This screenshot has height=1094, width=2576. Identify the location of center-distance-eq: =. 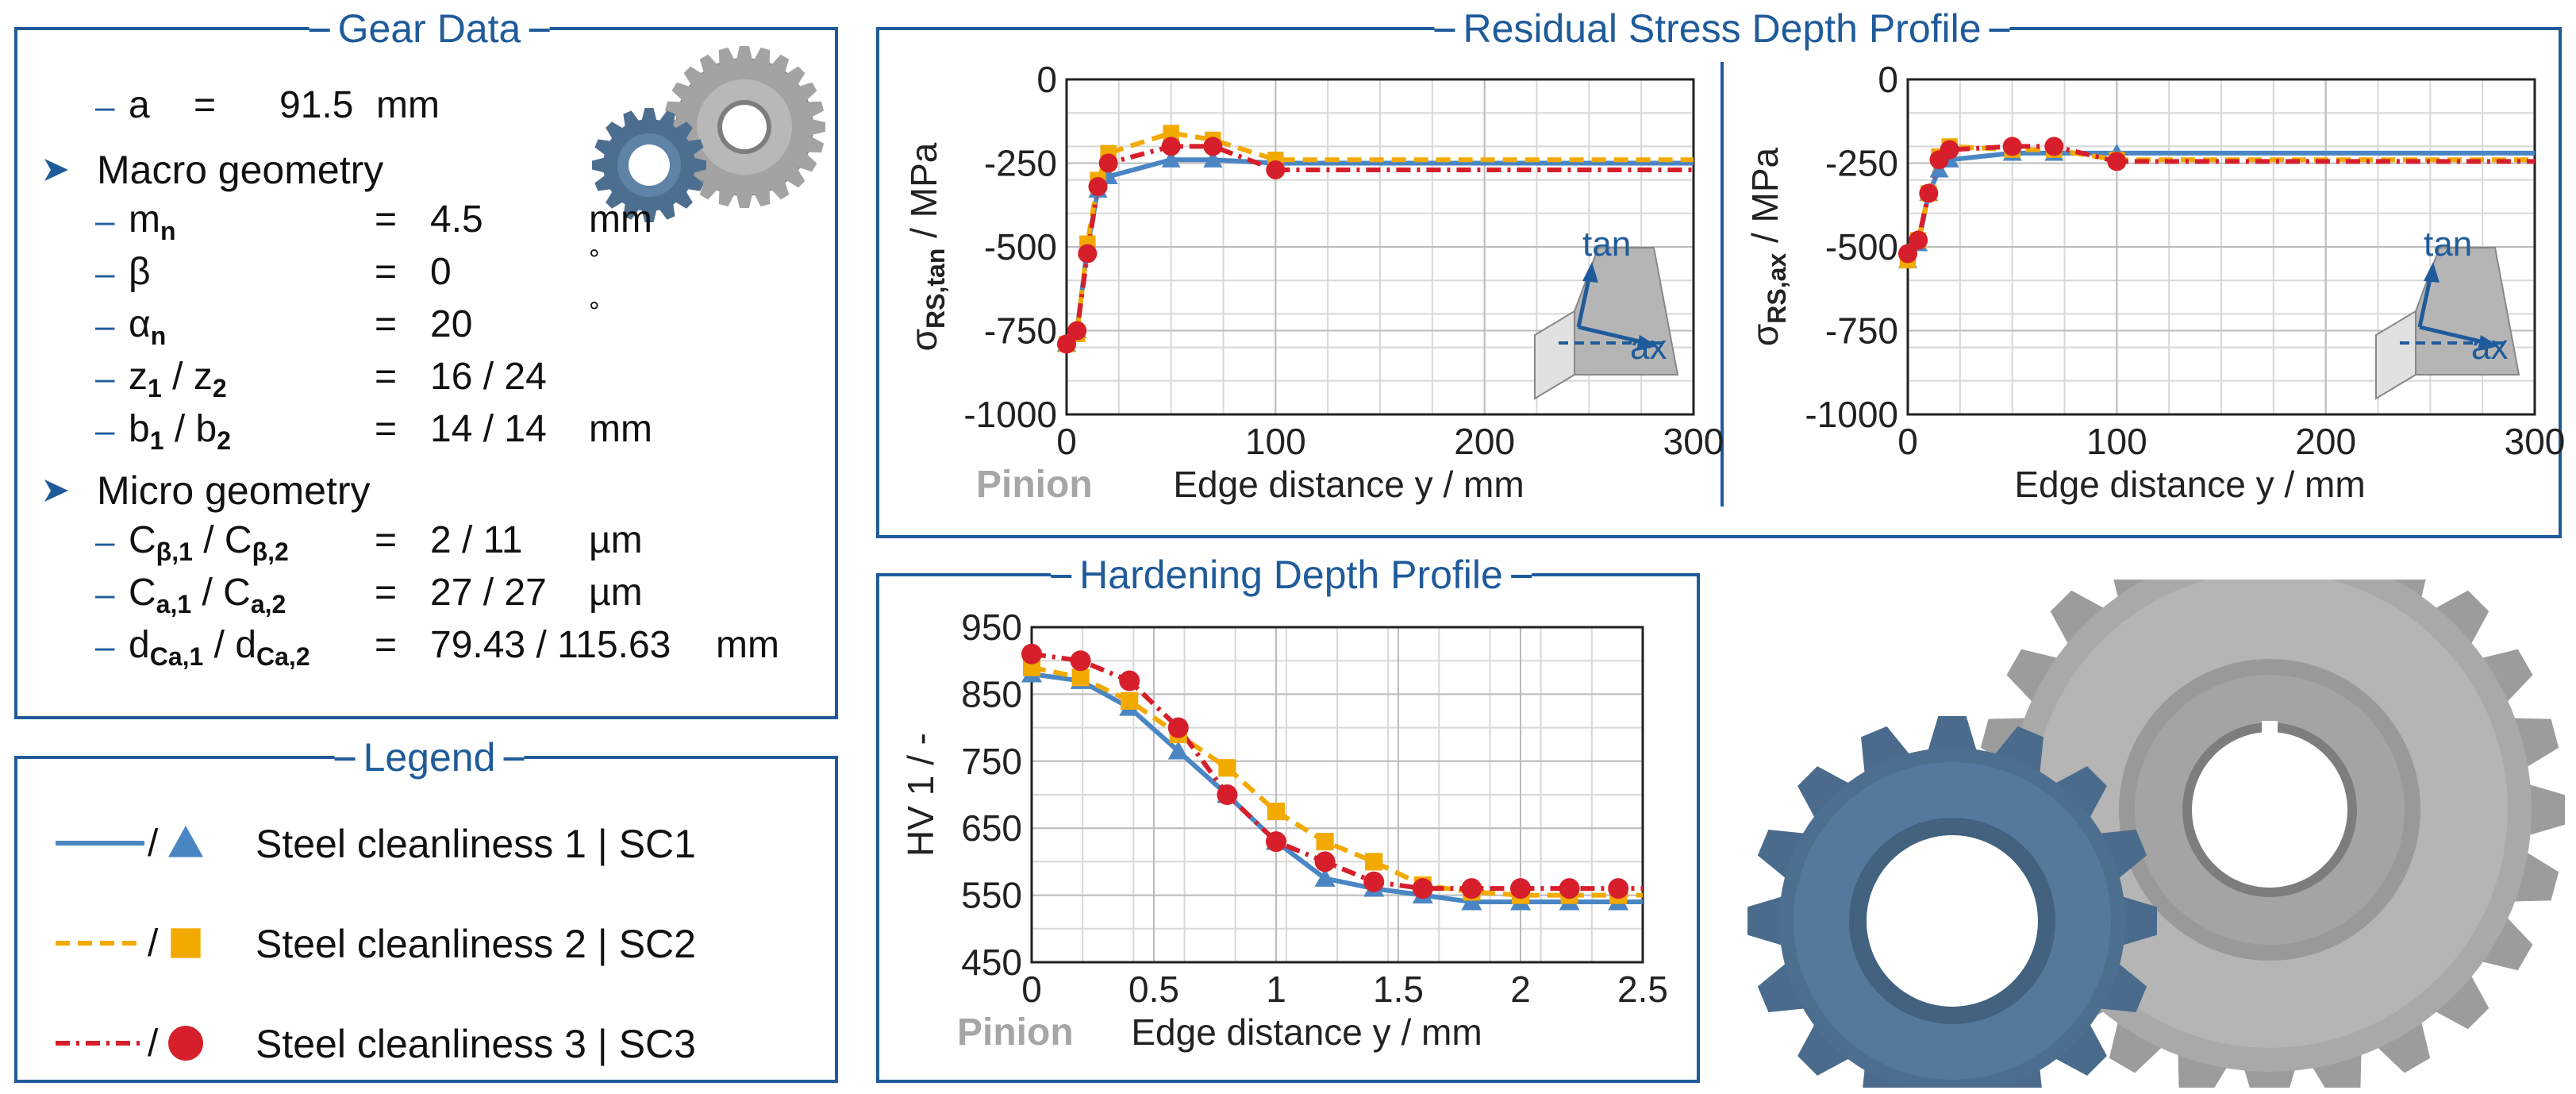
(205, 105).